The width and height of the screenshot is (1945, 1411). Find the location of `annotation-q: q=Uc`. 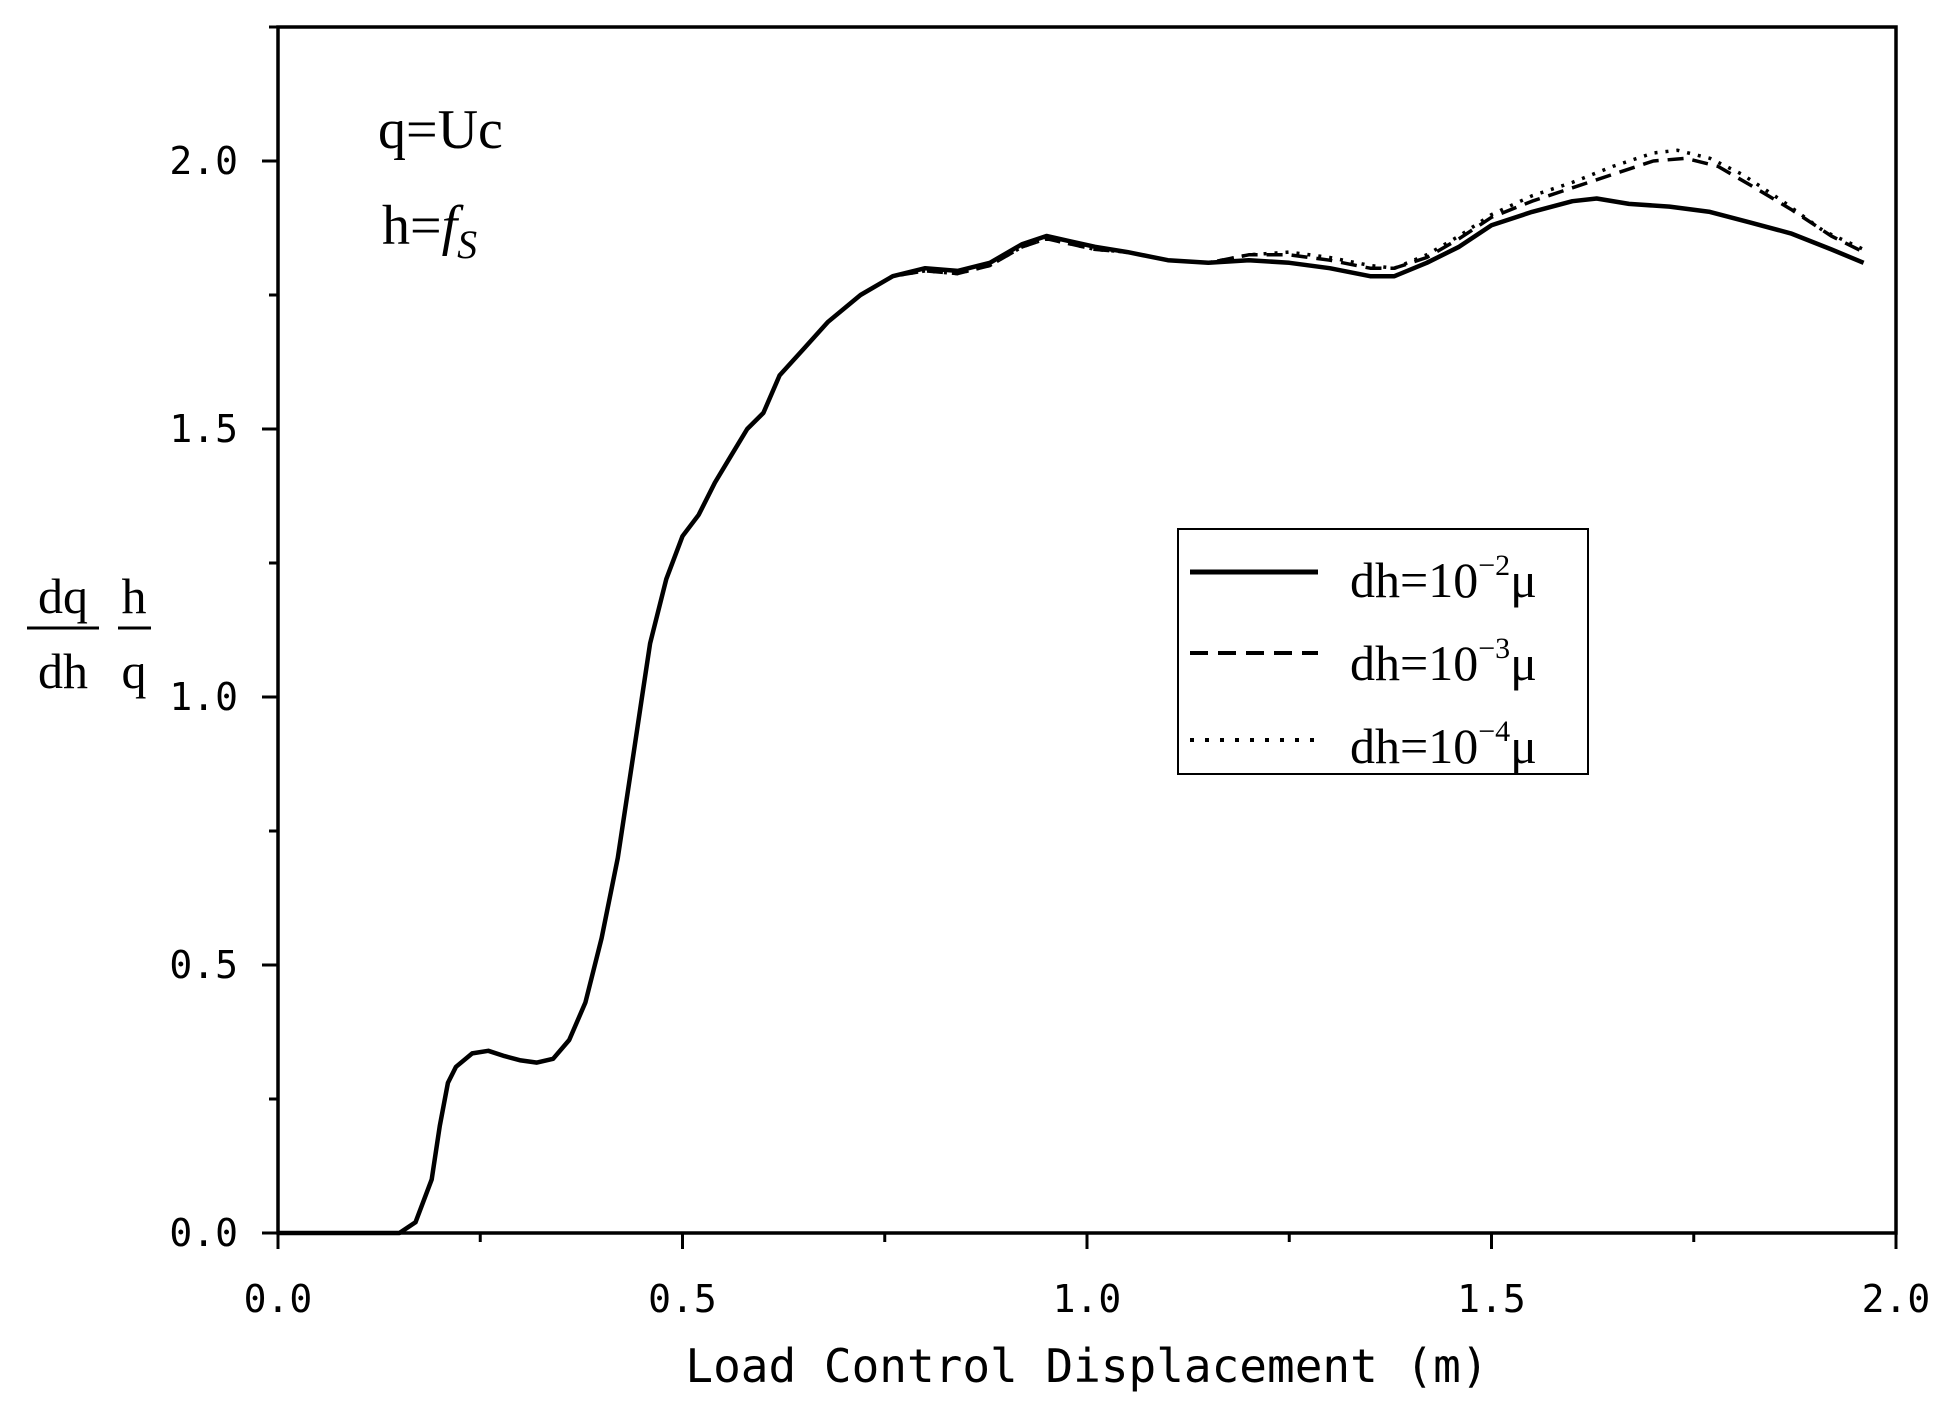

annotation-q: q=Uc is located at coordinates (440, 130).